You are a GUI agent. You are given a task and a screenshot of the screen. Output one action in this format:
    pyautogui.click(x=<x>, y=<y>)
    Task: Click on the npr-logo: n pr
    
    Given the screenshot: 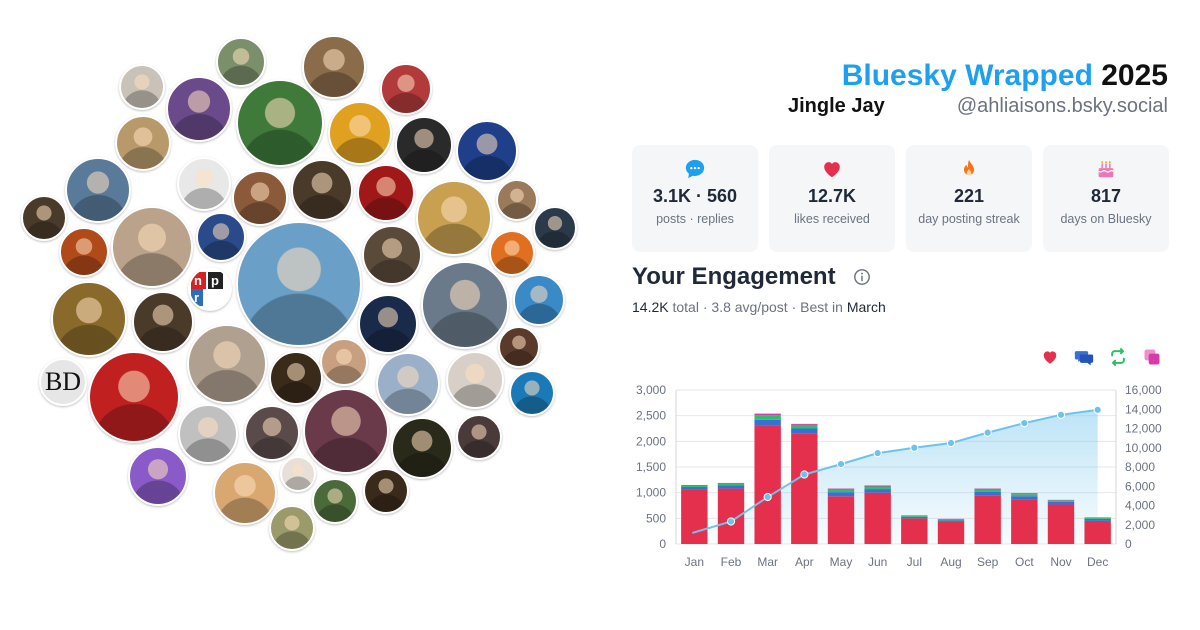 What is the action you would take?
    pyautogui.click(x=210, y=289)
    